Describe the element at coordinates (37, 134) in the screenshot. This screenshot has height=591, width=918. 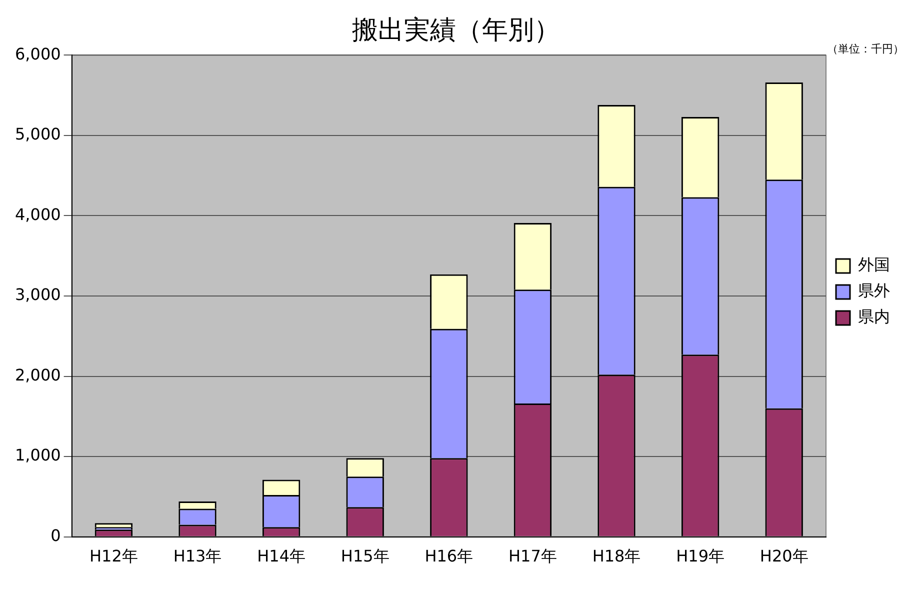
I see `y-tick-label: 5,000` at that location.